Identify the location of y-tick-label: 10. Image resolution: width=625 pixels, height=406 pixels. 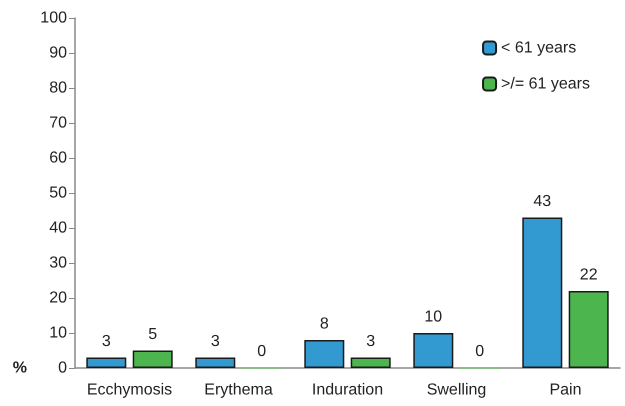
(58, 333).